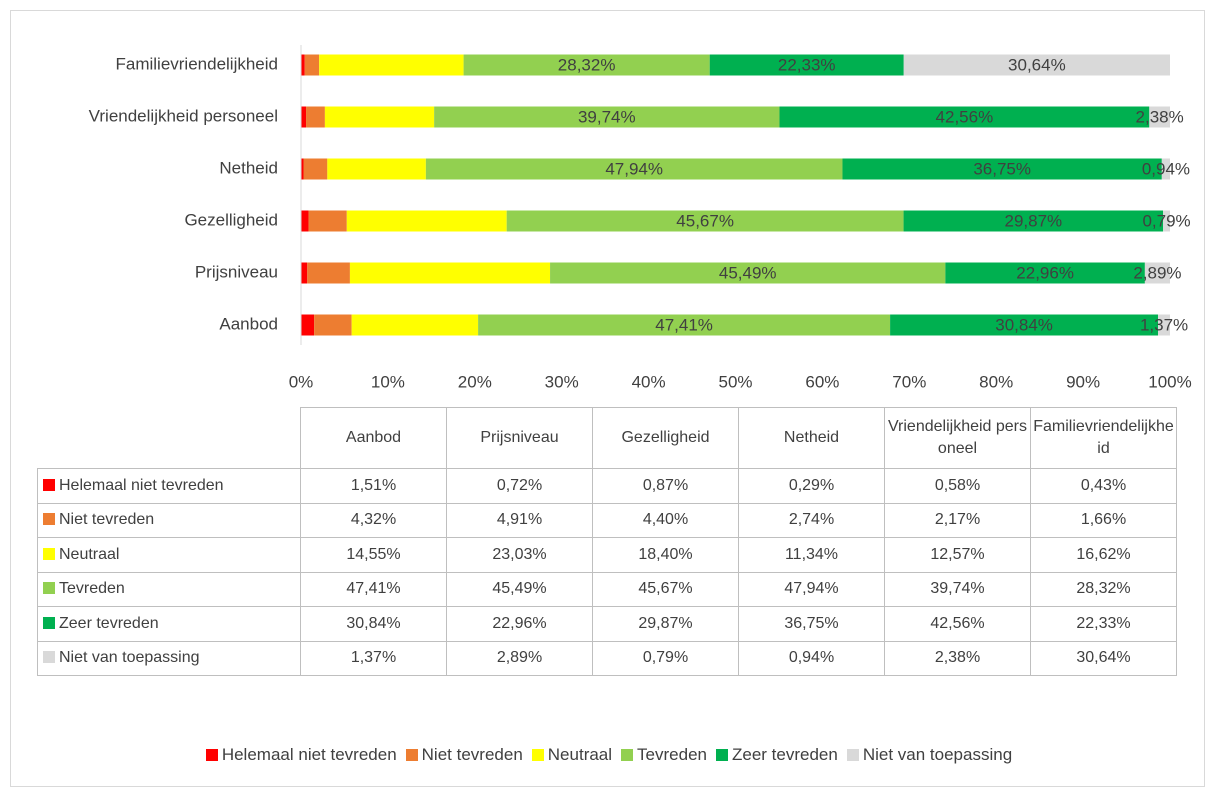 The image size is (1215, 787). Describe the element at coordinates (475, 381) in the screenshot. I see `x-tick-label: 20%` at that location.